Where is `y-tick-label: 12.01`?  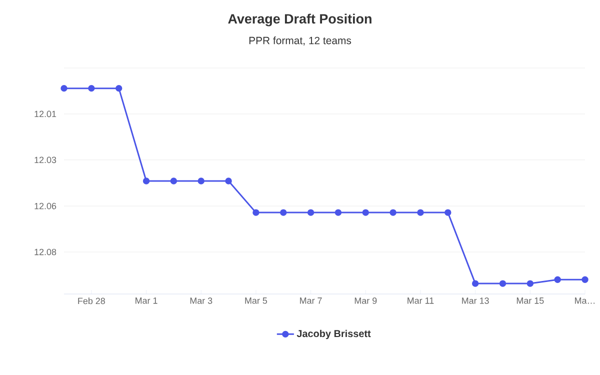 y-tick-label: 12.01 is located at coordinates (45, 114).